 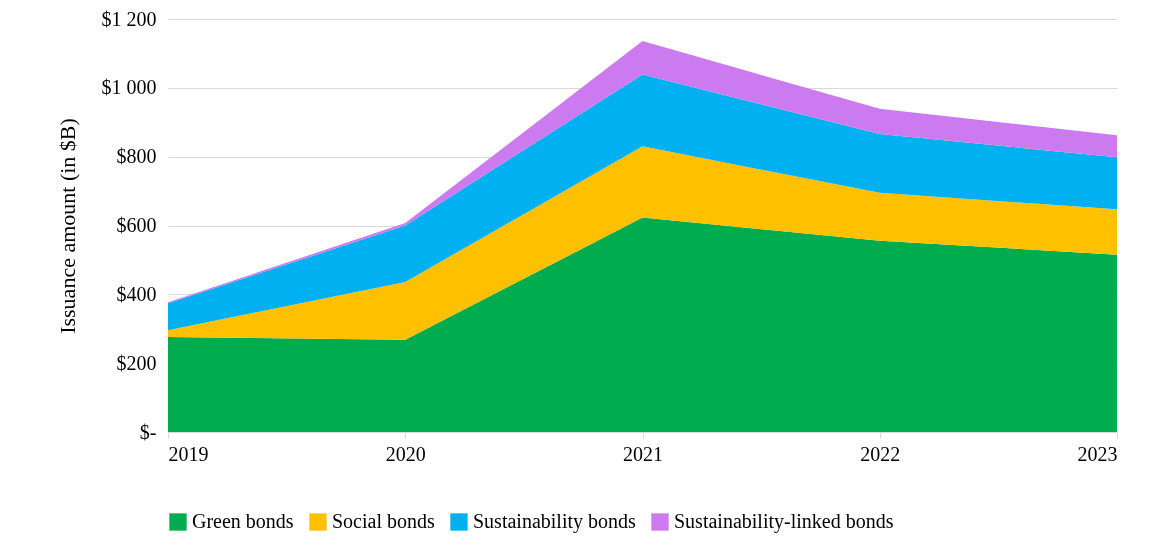 What do you see at coordinates (383, 521) in the screenshot?
I see `legend-label: Social bonds` at bounding box center [383, 521].